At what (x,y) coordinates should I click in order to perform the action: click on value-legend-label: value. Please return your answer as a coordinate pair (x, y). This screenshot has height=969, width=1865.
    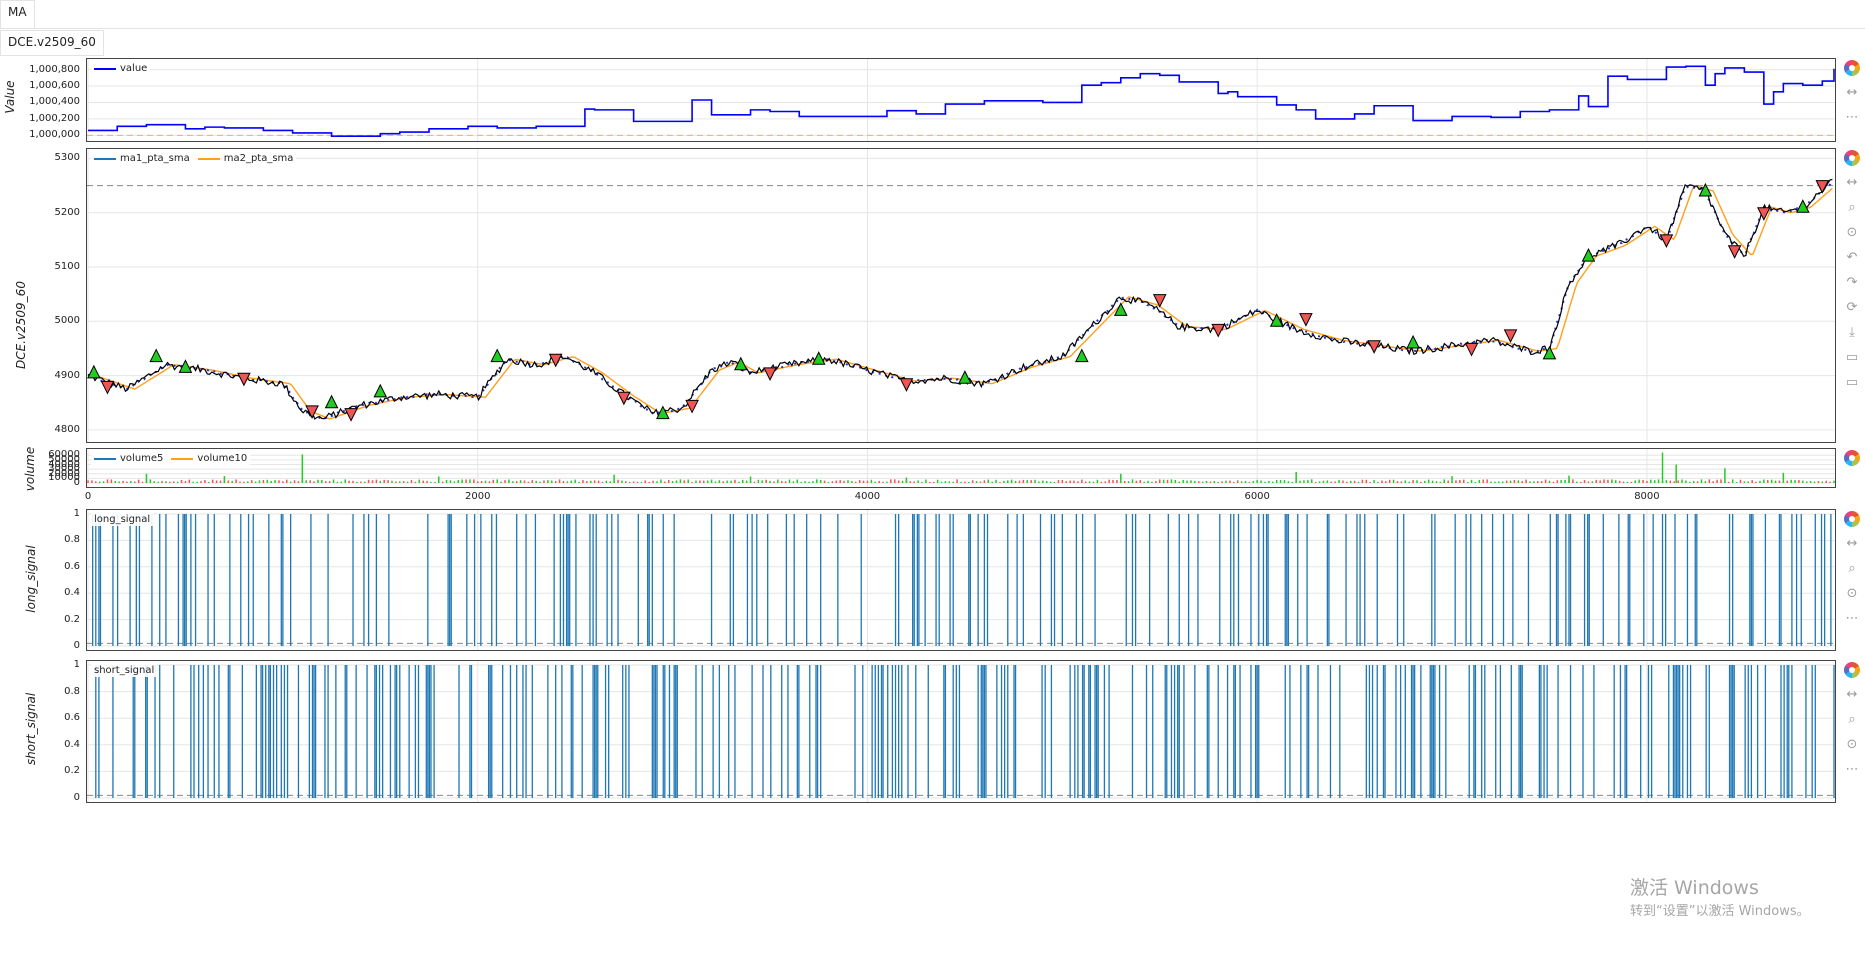
    Looking at the image, I should click on (134, 68).